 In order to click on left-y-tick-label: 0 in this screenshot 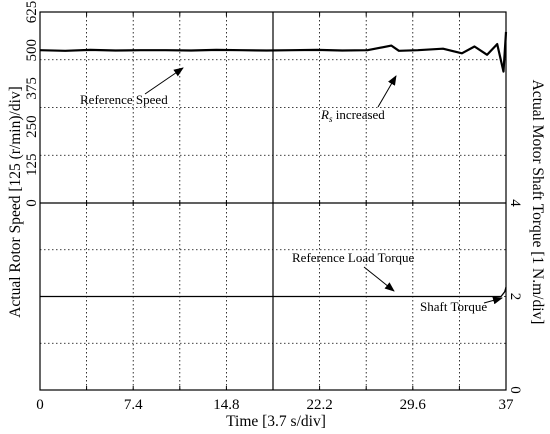, I will do `click(32, 203)`.